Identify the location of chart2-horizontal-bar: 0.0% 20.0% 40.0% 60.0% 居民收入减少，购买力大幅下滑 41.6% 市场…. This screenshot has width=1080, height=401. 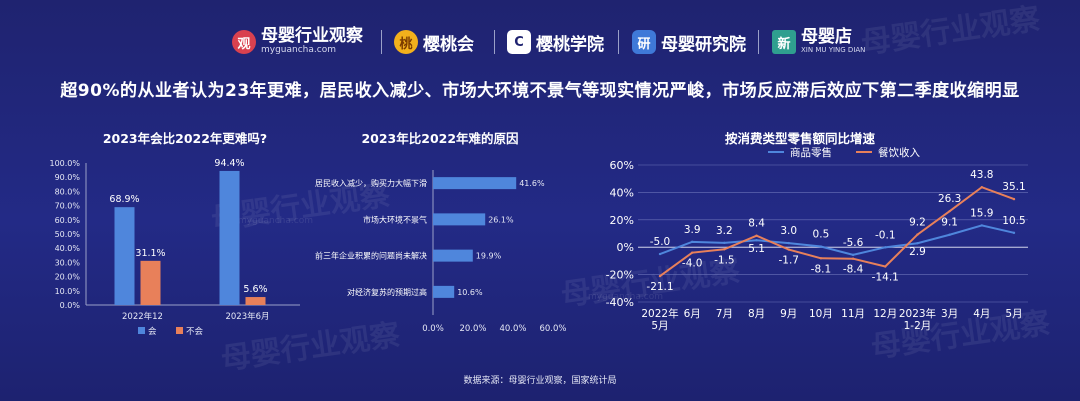
(441, 252).